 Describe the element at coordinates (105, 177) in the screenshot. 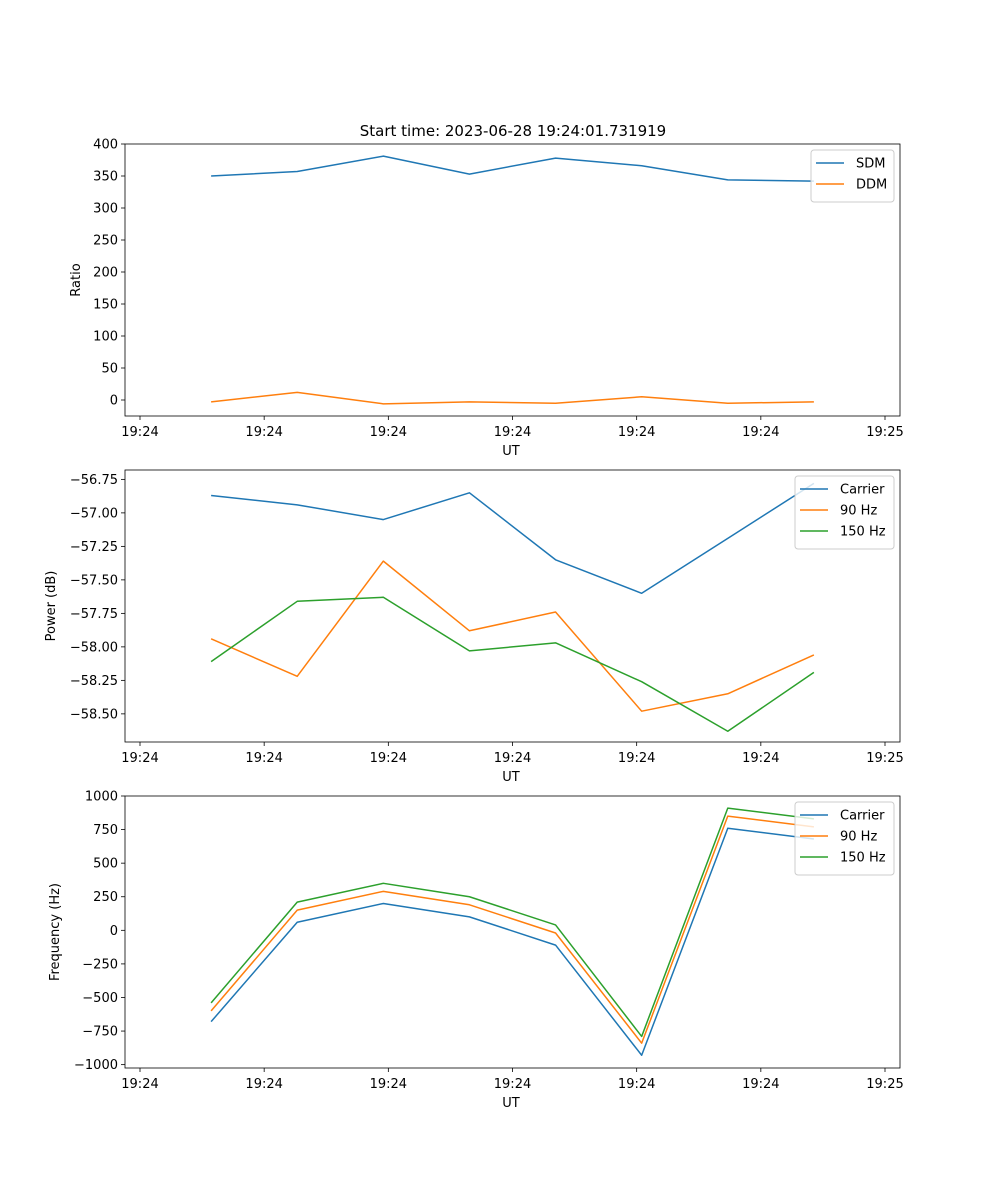

I see `y-tick-label: 350` at that location.